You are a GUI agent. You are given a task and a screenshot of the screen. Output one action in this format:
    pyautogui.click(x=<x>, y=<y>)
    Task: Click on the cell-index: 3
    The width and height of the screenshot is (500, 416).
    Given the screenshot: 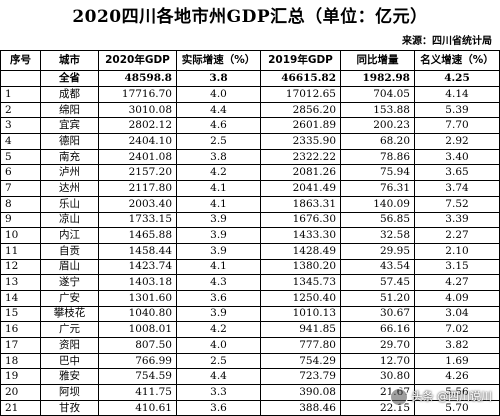 What is the action you would take?
    pyautogui.click(x=20, y=126)
    